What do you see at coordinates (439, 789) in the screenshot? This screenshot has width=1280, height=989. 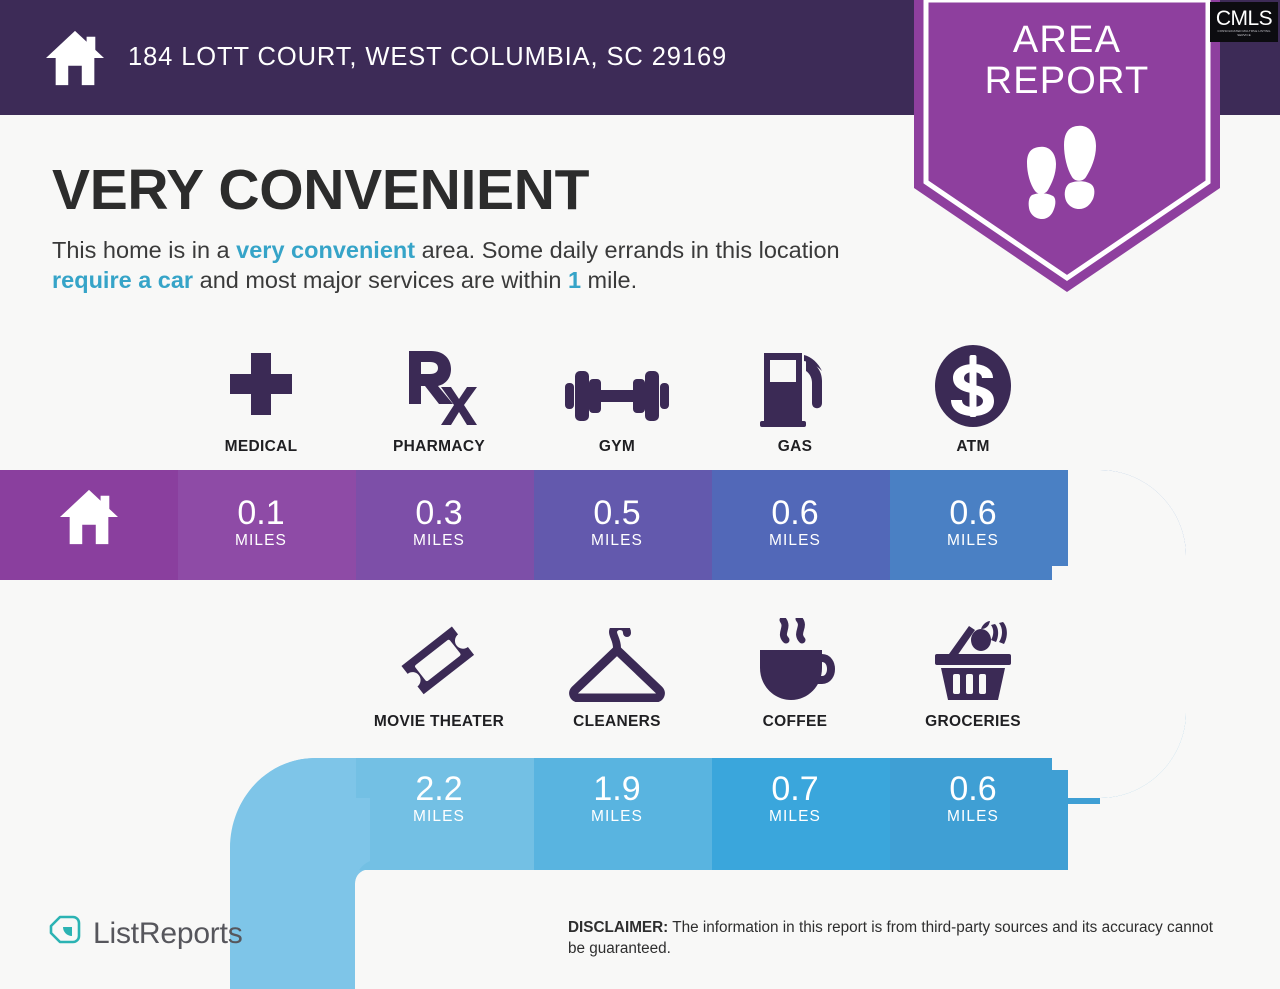 I see `distance-value: 2.2` at bounding box center [439, 789].